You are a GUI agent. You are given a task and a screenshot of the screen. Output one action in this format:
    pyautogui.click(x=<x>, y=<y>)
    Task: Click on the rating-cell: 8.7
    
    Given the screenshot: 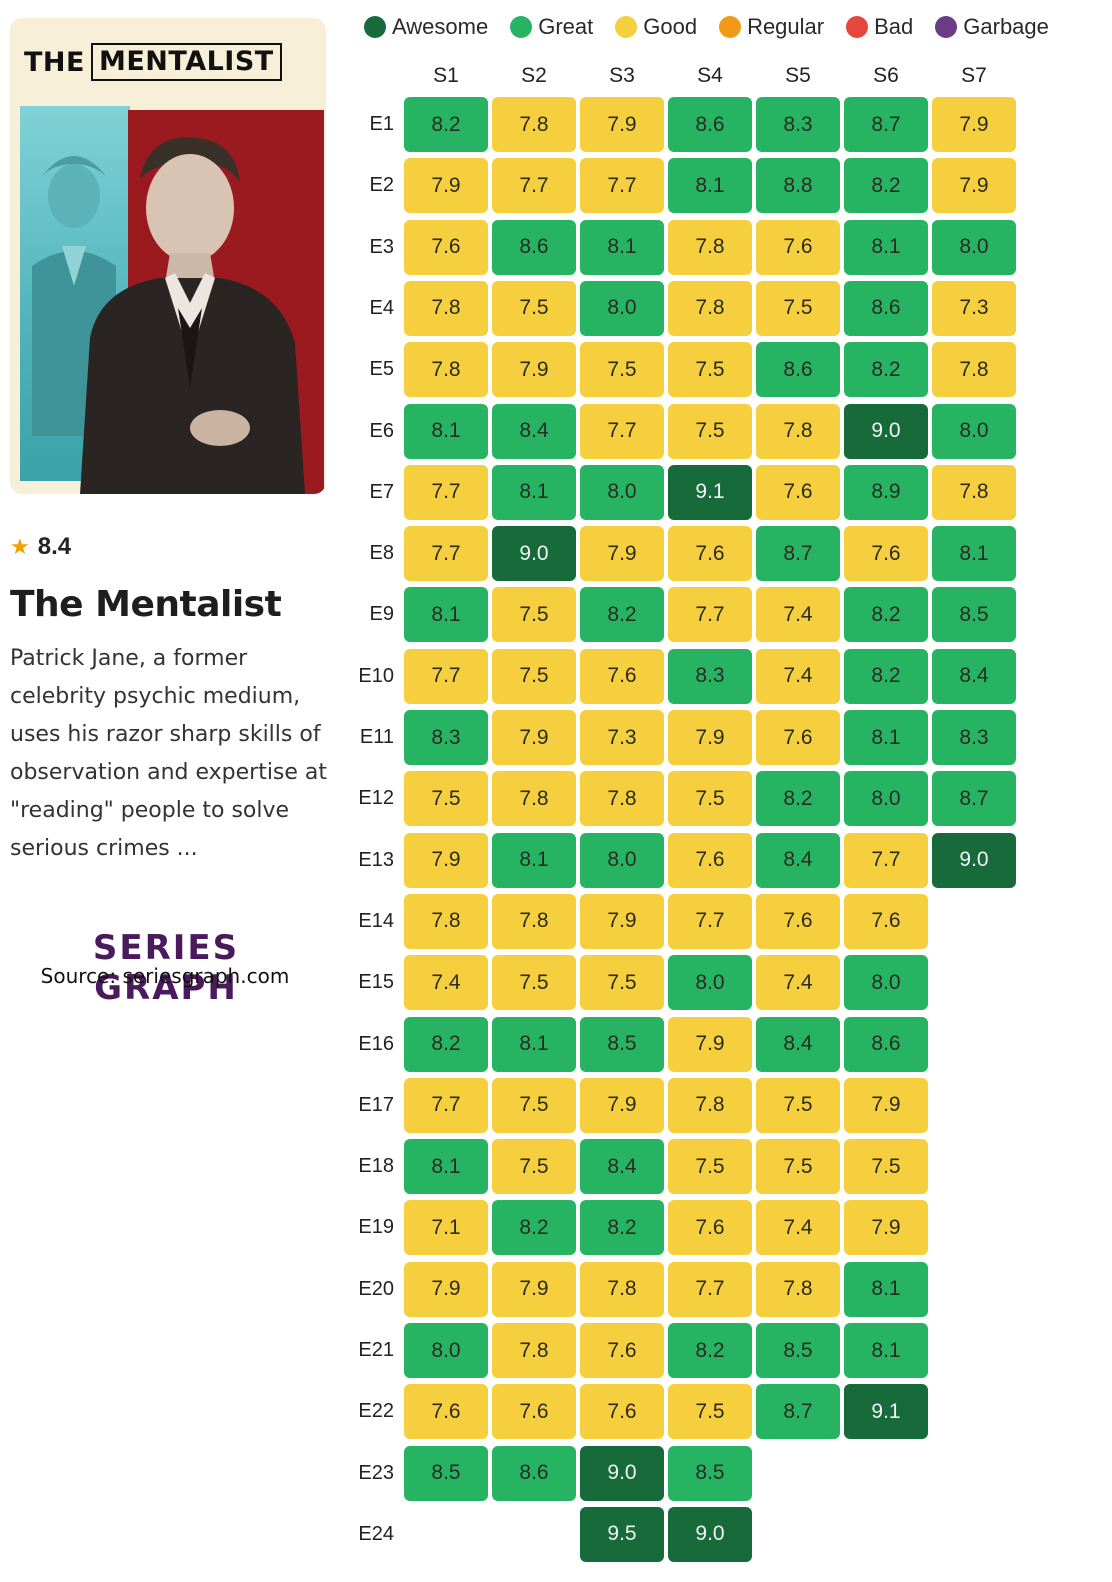 What is the action you would take?
    pyautogui.click(x=798, y=554)
    